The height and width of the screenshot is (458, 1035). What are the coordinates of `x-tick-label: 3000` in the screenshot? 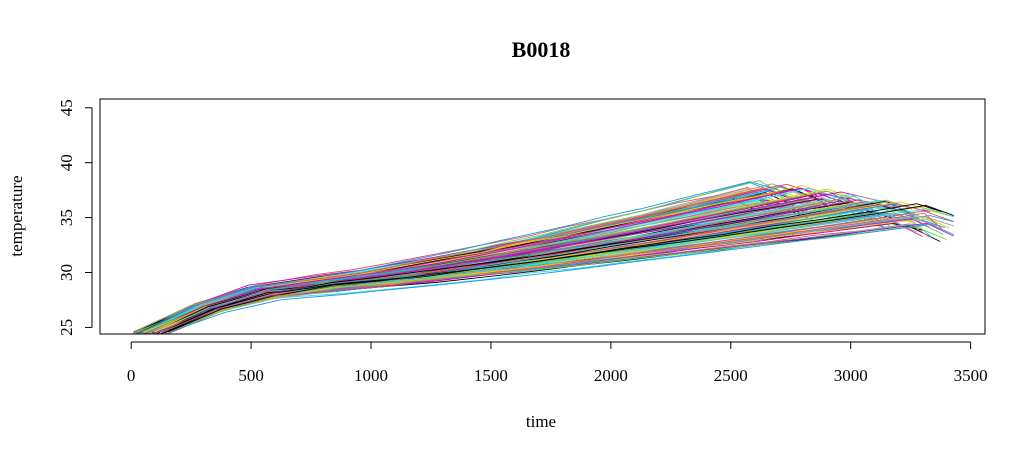 It's located at (851, 375).